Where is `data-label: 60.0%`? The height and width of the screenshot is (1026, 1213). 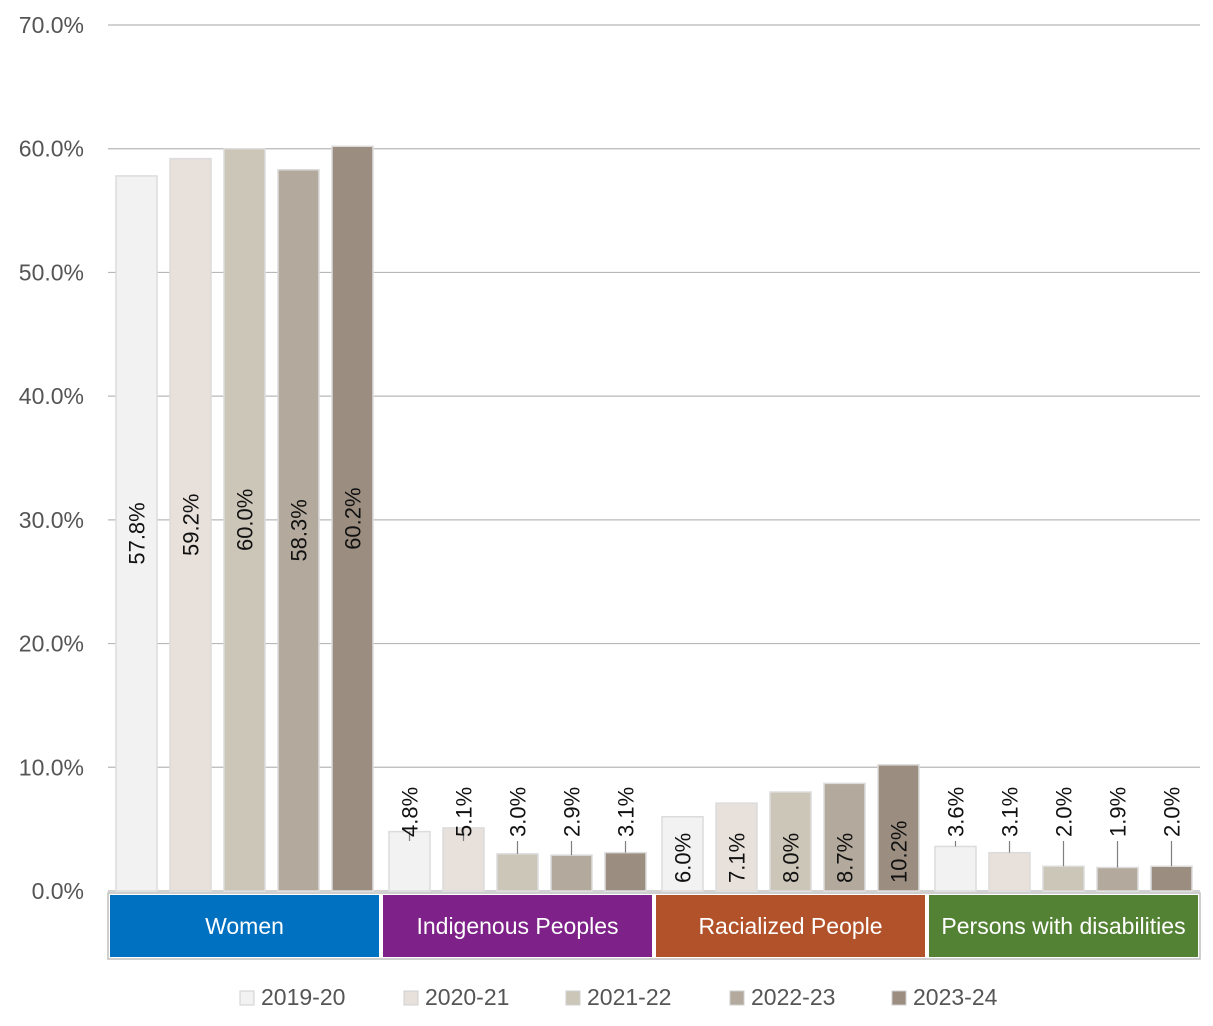
data-label: 60.0% is located at coordinates (245, 520).